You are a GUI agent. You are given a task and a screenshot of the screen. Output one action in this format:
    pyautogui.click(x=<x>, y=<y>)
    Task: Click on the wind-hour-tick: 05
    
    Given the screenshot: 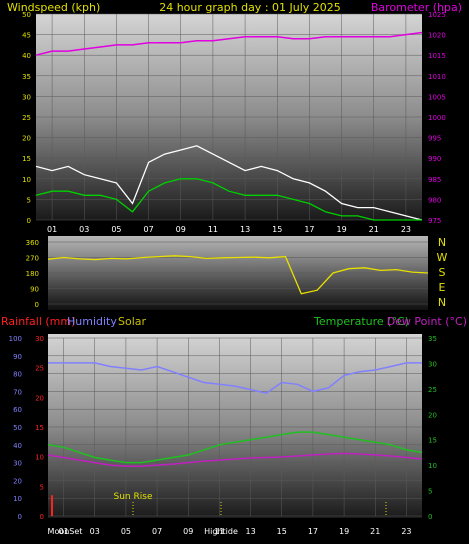 What is the action you would take?
    pyautogui.click(x=116, y=229)
    